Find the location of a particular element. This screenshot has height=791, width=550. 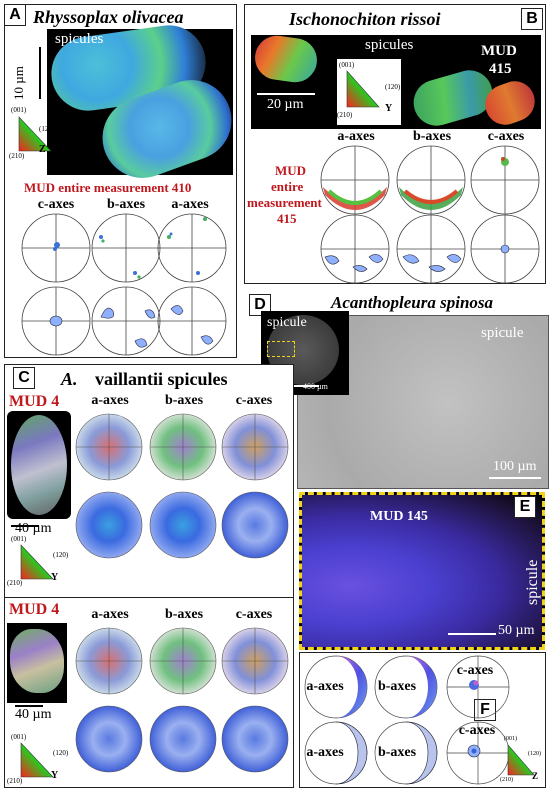

panel-c-key-axis-1: Y is located at coordinates (55, 577).